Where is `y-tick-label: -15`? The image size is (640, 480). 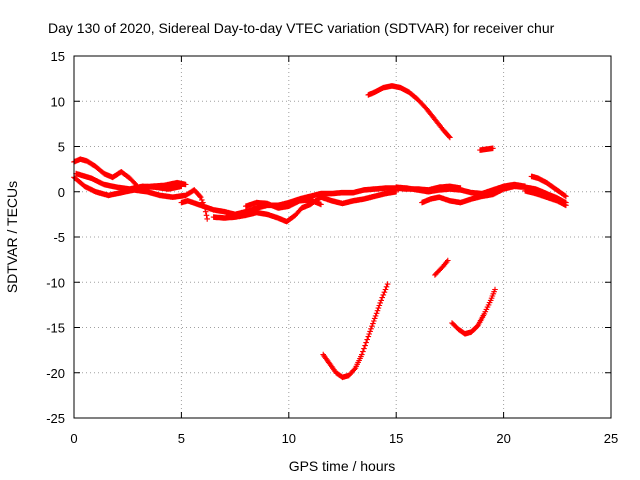
y-tick-label: -15 is located at coordinates (55, 328).